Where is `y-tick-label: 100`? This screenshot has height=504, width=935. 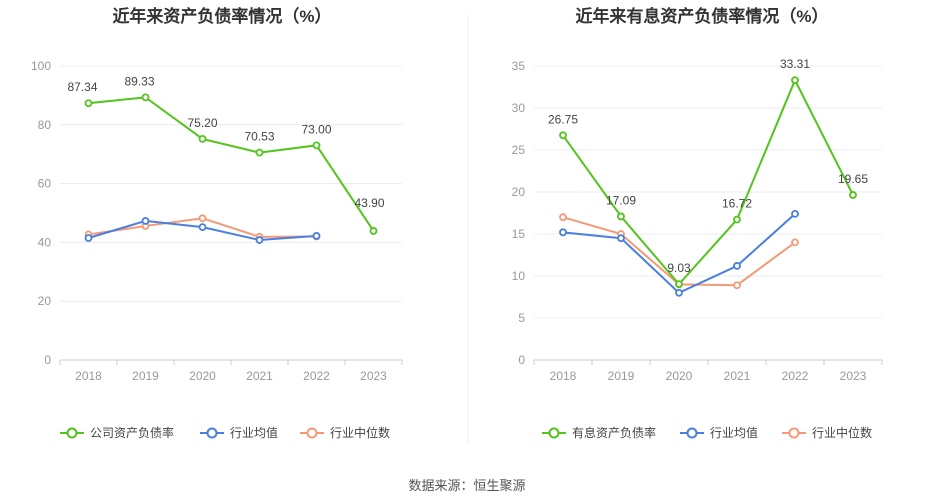 y-tick-label: 100 is located at coordinates (41, 66).